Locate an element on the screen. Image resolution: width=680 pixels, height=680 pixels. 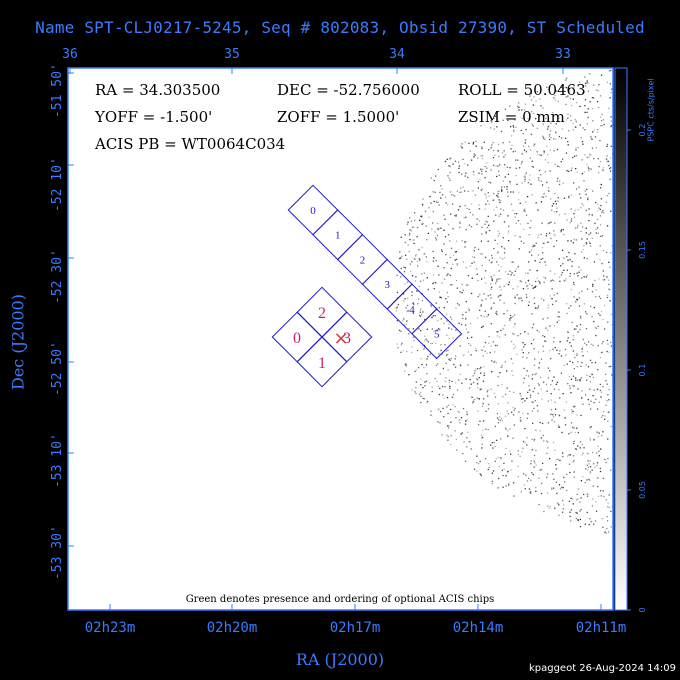
colorbar-tick-label: 0 is located at coordinates (642, 609).